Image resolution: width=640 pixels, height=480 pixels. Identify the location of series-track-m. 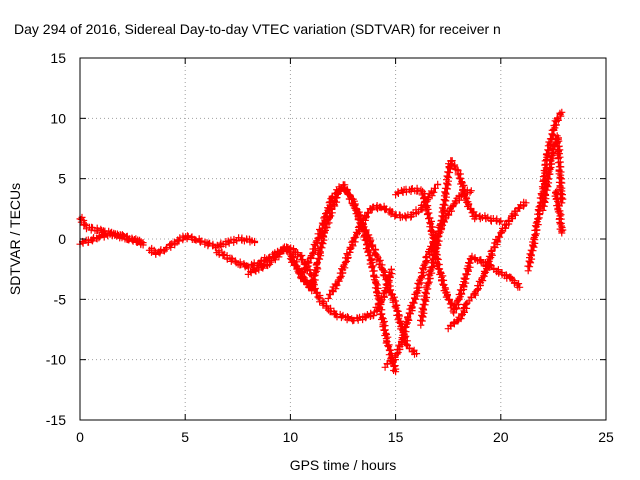
(497, 251).